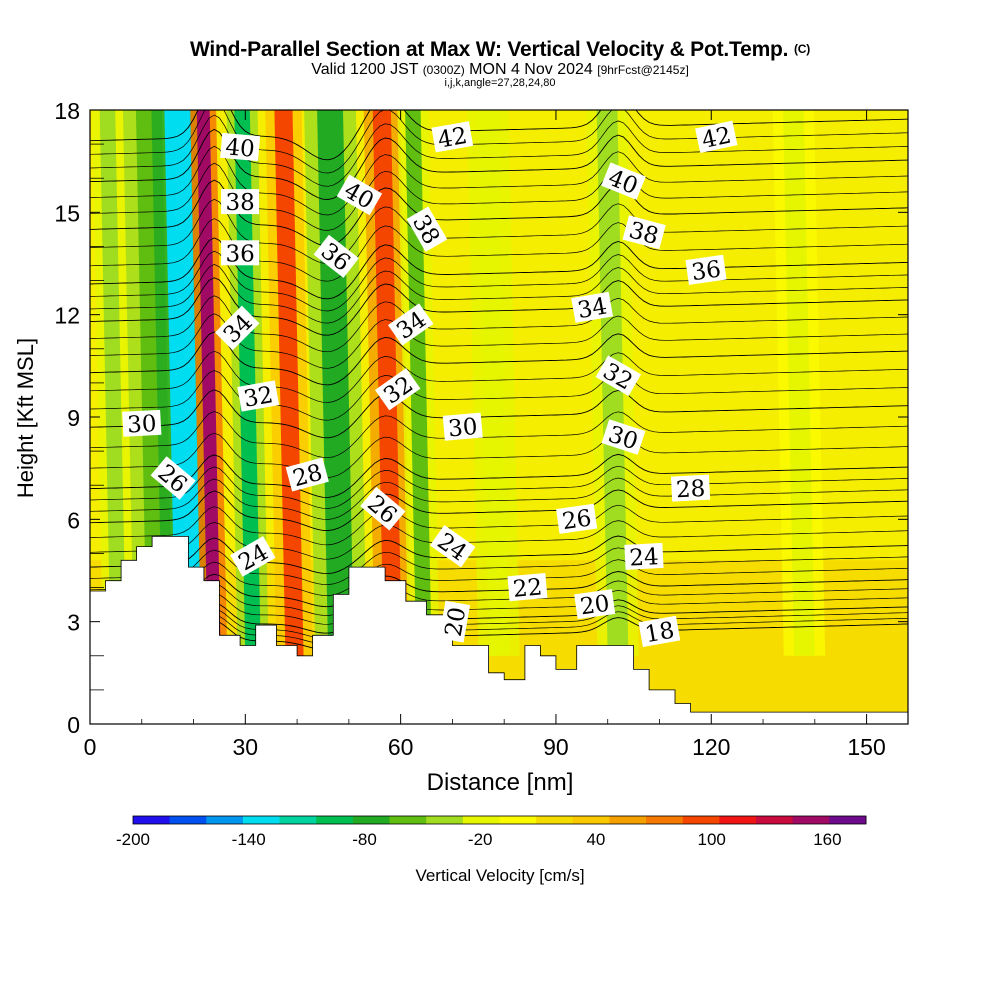 Image resolution: width=1000 pixels, height=1000 pixels. I want to click on colorbar-tick-label: -140, so click(249, 839).